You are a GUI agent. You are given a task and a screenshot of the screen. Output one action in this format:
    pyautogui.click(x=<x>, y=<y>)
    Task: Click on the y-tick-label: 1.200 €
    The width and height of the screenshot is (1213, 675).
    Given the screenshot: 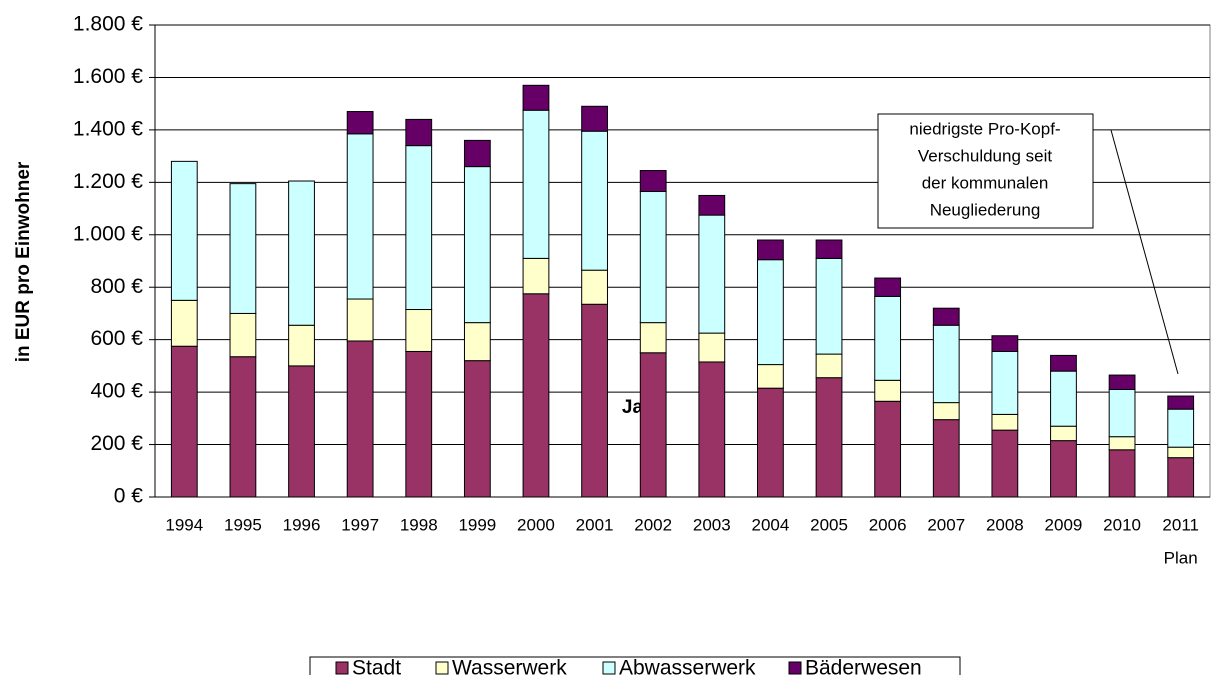 What is the action you would take?
    pyautogui.click(x=108, y=181)
    